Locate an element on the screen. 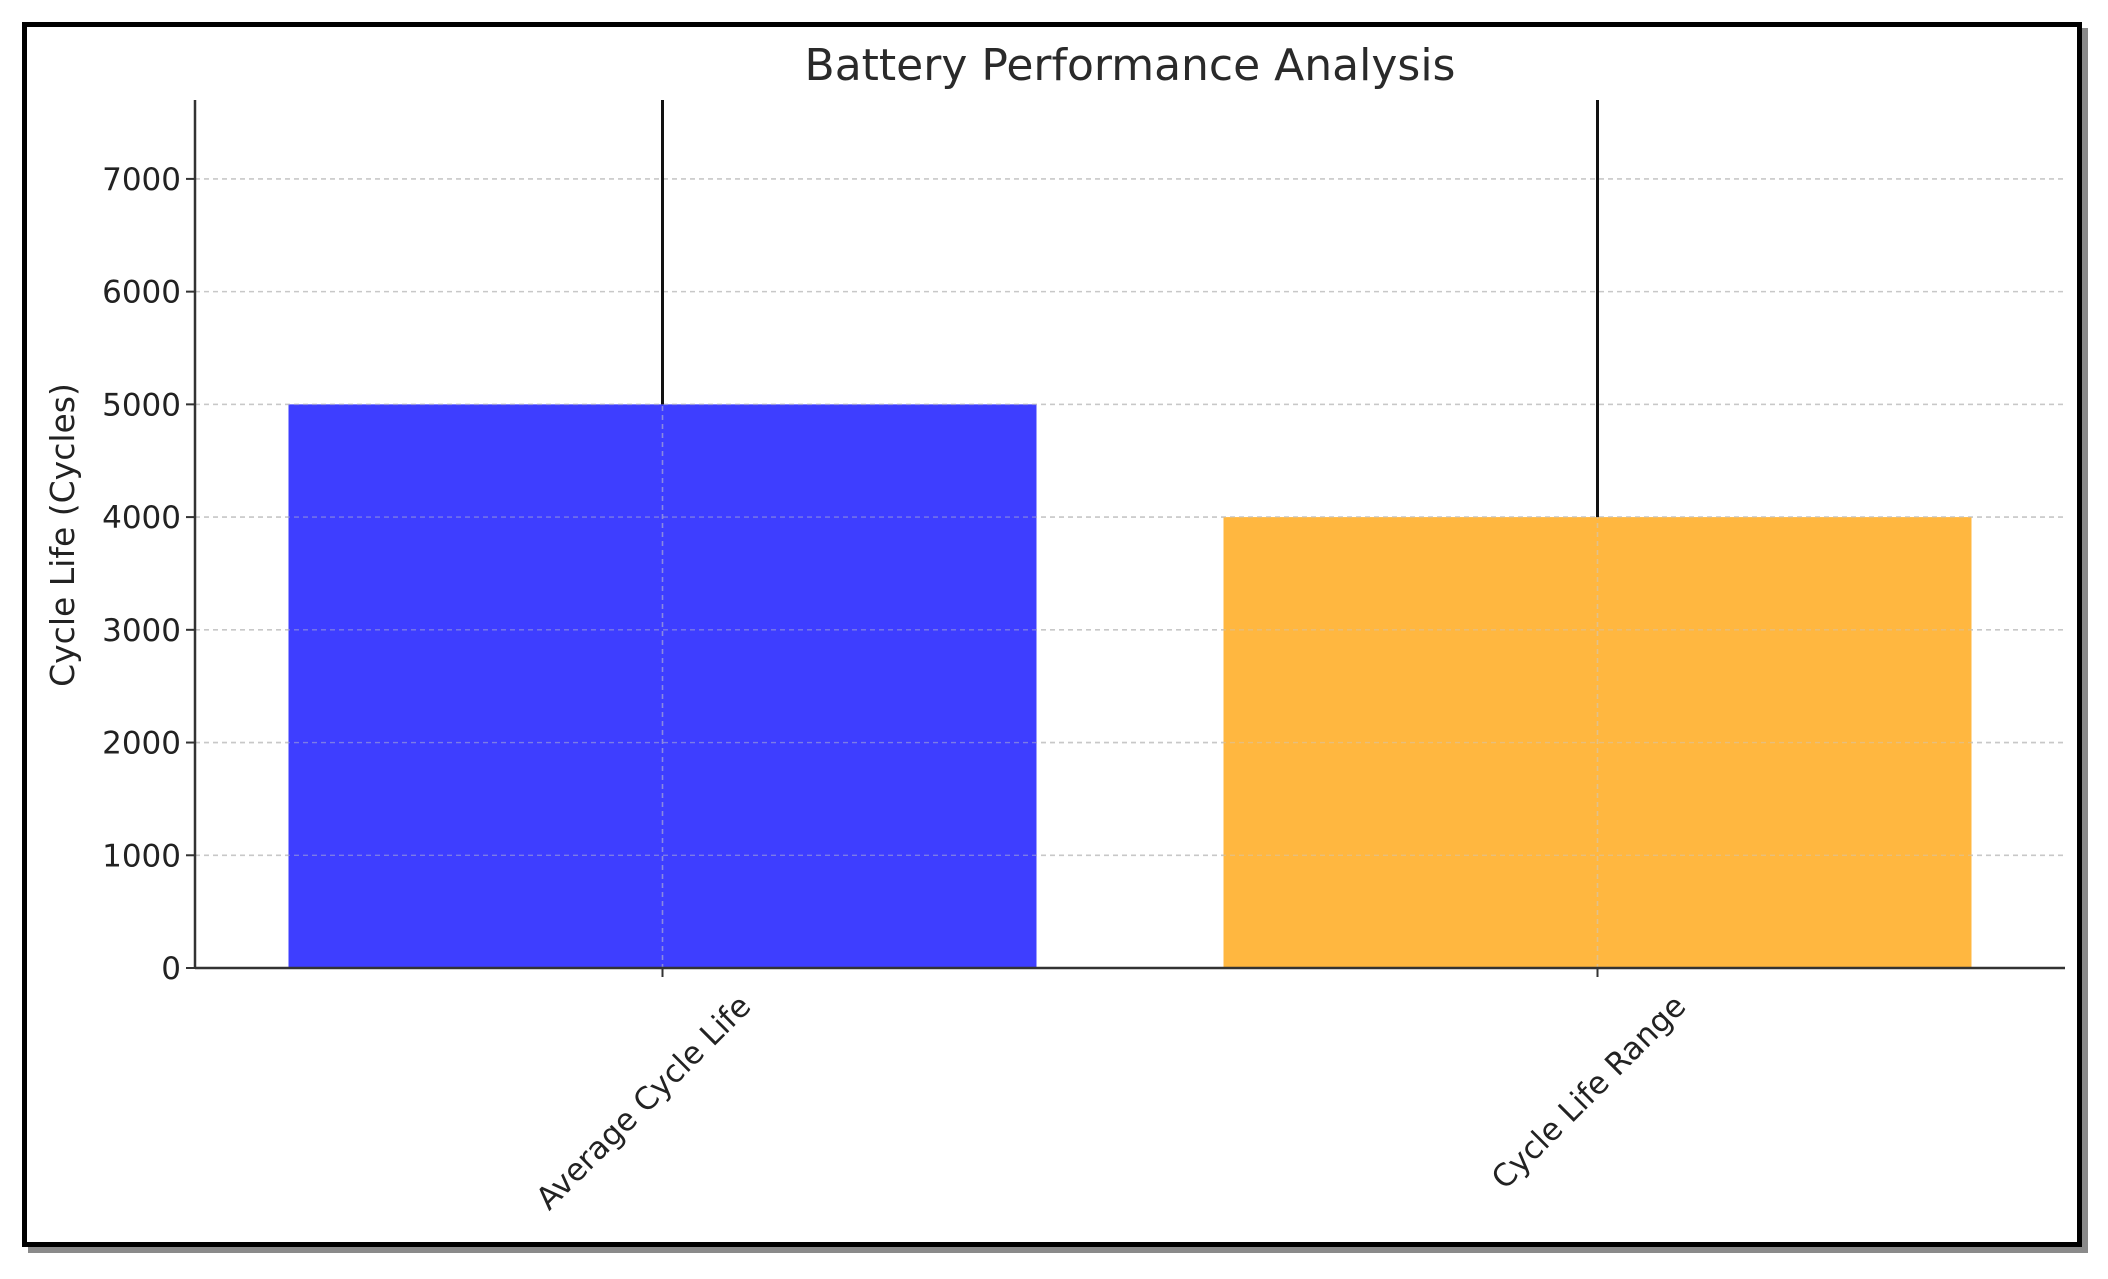  x-tick-label: Average Cycle Life is located at coordinates (643, 1102).